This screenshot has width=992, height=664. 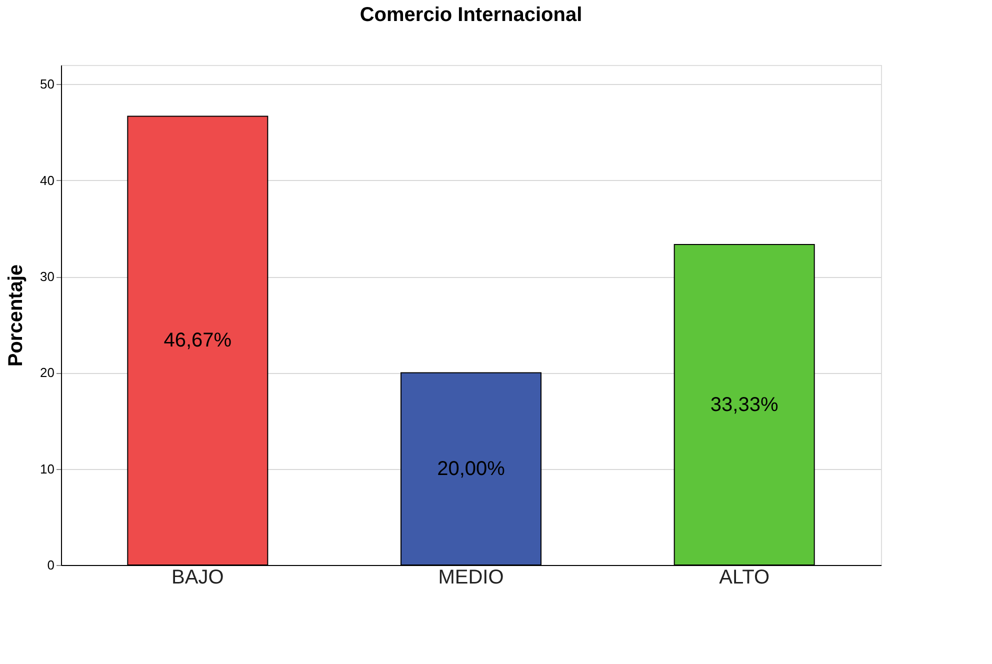 I want to click on y-tick-label: 40, so click(x=47, y=180).